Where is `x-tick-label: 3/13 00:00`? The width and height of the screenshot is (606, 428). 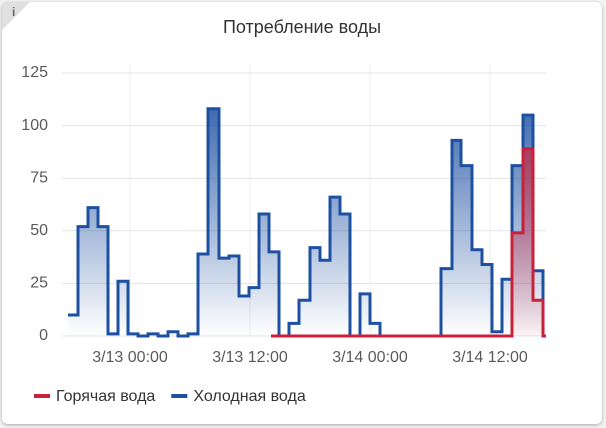
x-tick-label: 3/13 00:00 is located at coordinates (130, 357).